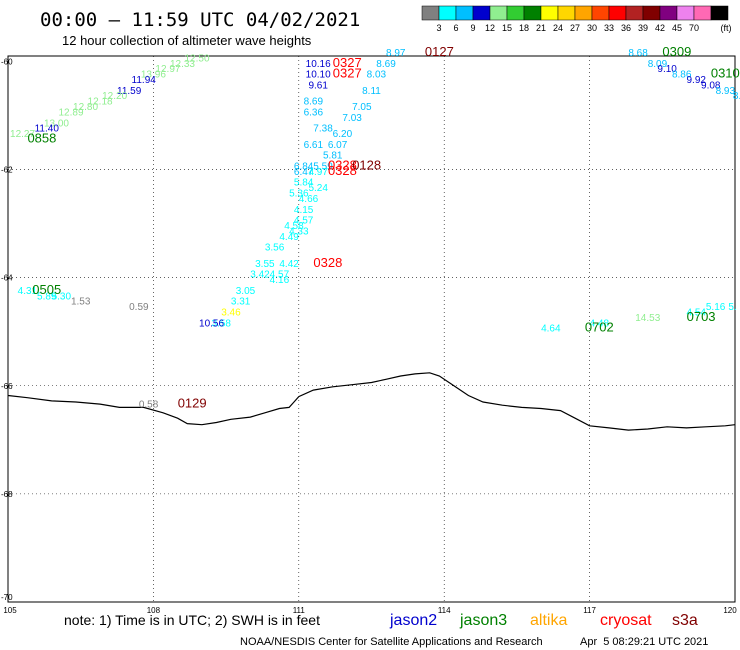 The width and height of the screenshot is (740, 650). Describe the element at coordinates (343, 134) in the screenshot. I see `wave-height-value: 6.20` at that location.